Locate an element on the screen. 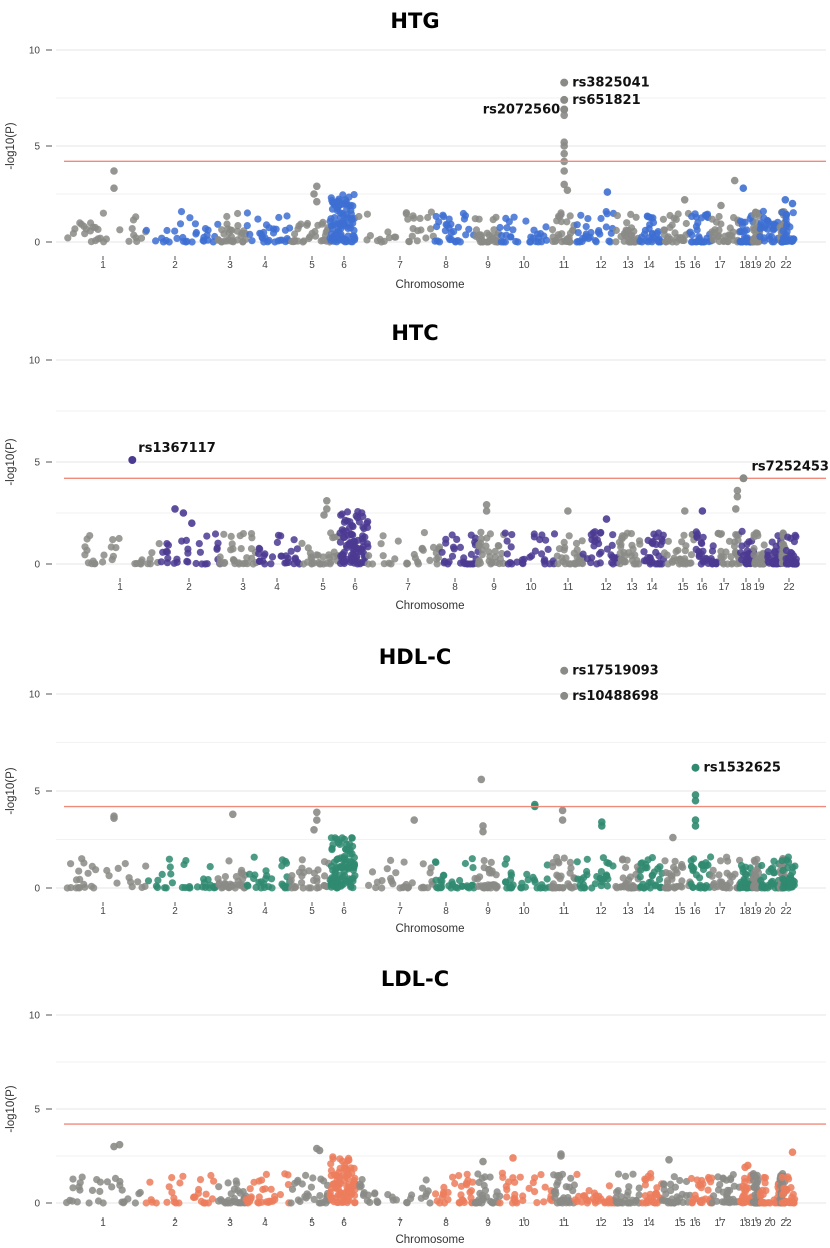  x-tick-label: 2 is located at coordinates (175, 1223).